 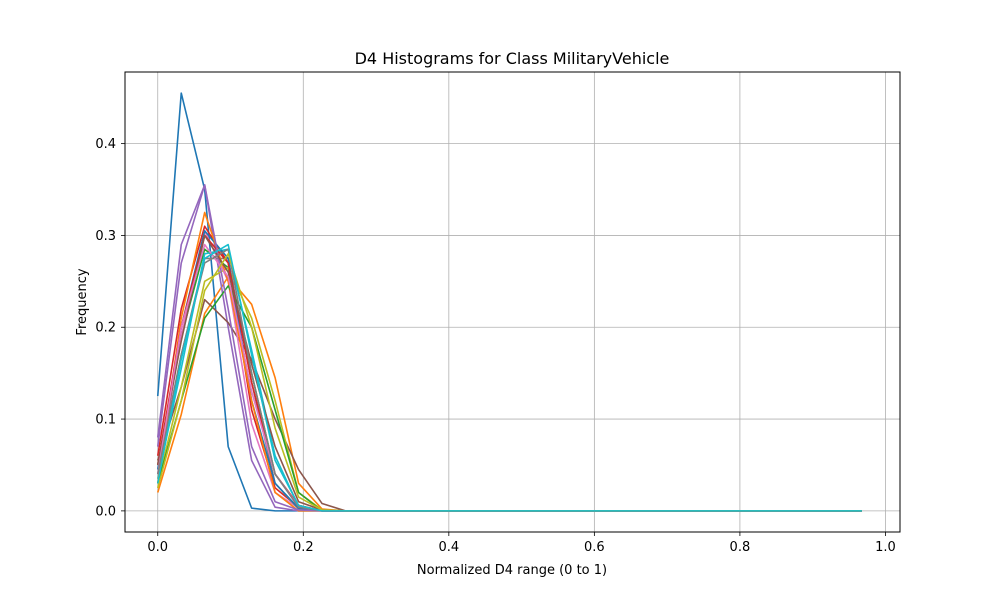 I want to click on y-tick-label: 0.1, so click(x=105, y=420).